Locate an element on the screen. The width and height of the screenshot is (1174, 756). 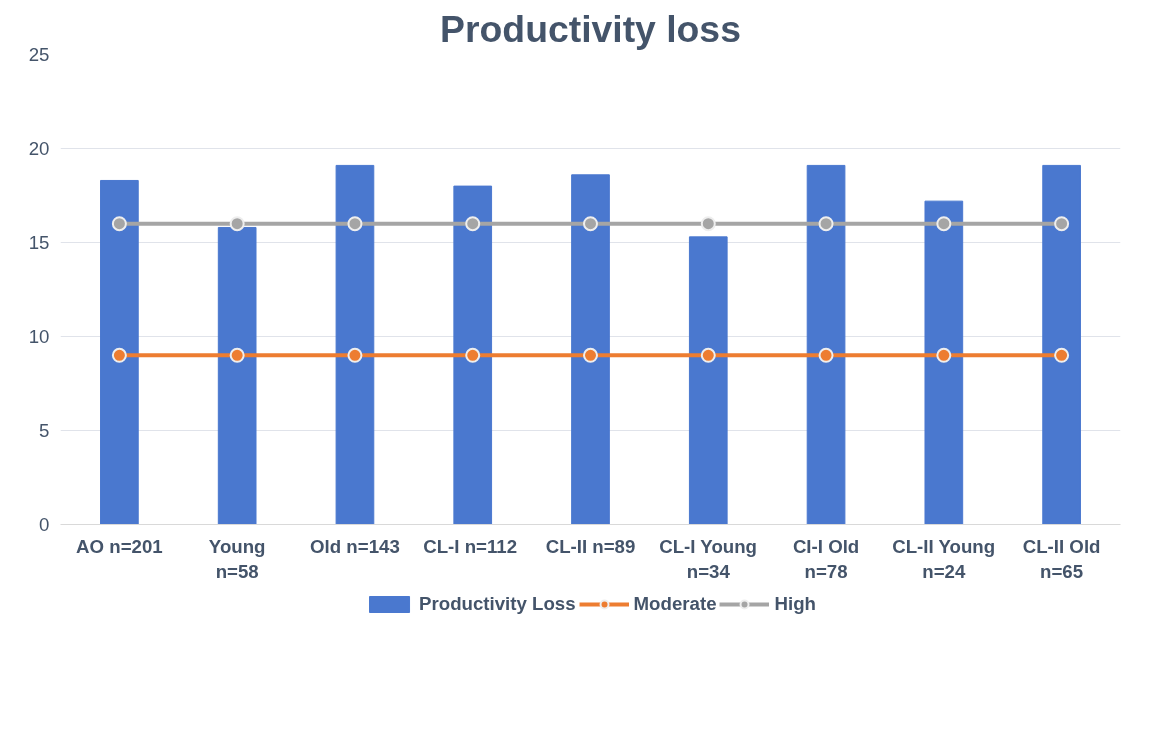
x-tick-label: Old n=143 is located at coordinates (355, 546).